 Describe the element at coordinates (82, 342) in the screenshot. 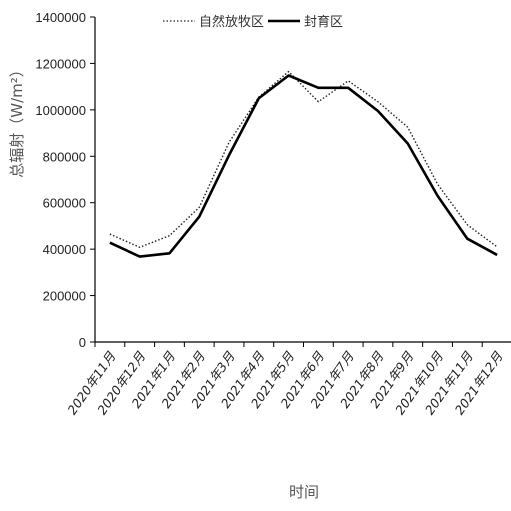

I see `y-tick-label: 0` at that location.